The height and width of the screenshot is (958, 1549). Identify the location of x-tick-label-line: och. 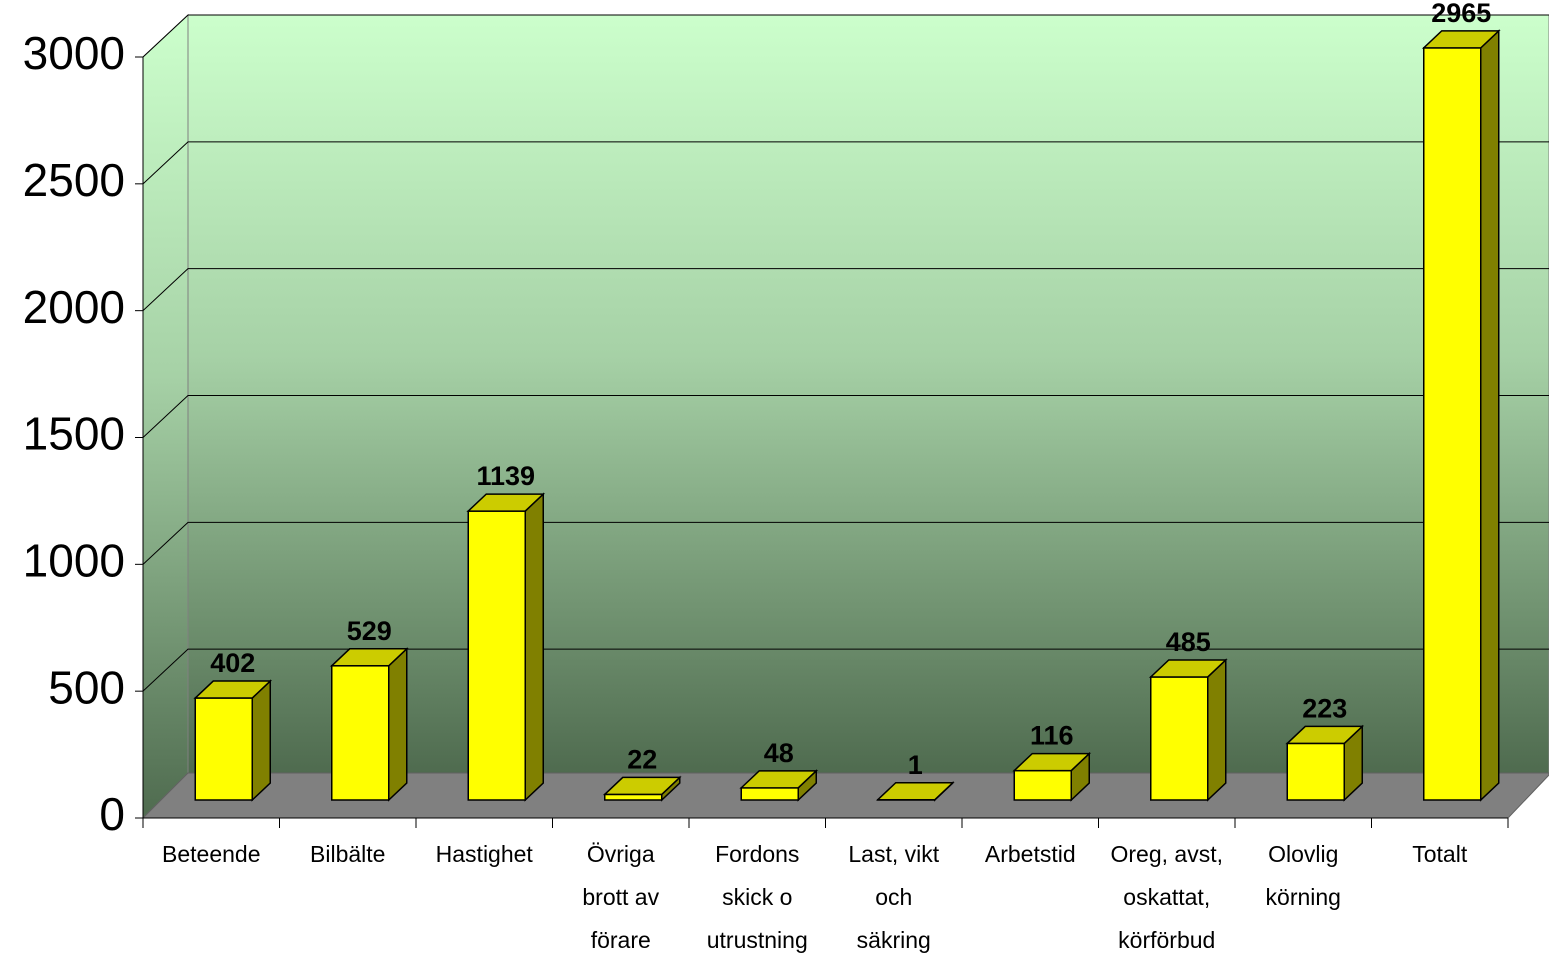
(893, 897).